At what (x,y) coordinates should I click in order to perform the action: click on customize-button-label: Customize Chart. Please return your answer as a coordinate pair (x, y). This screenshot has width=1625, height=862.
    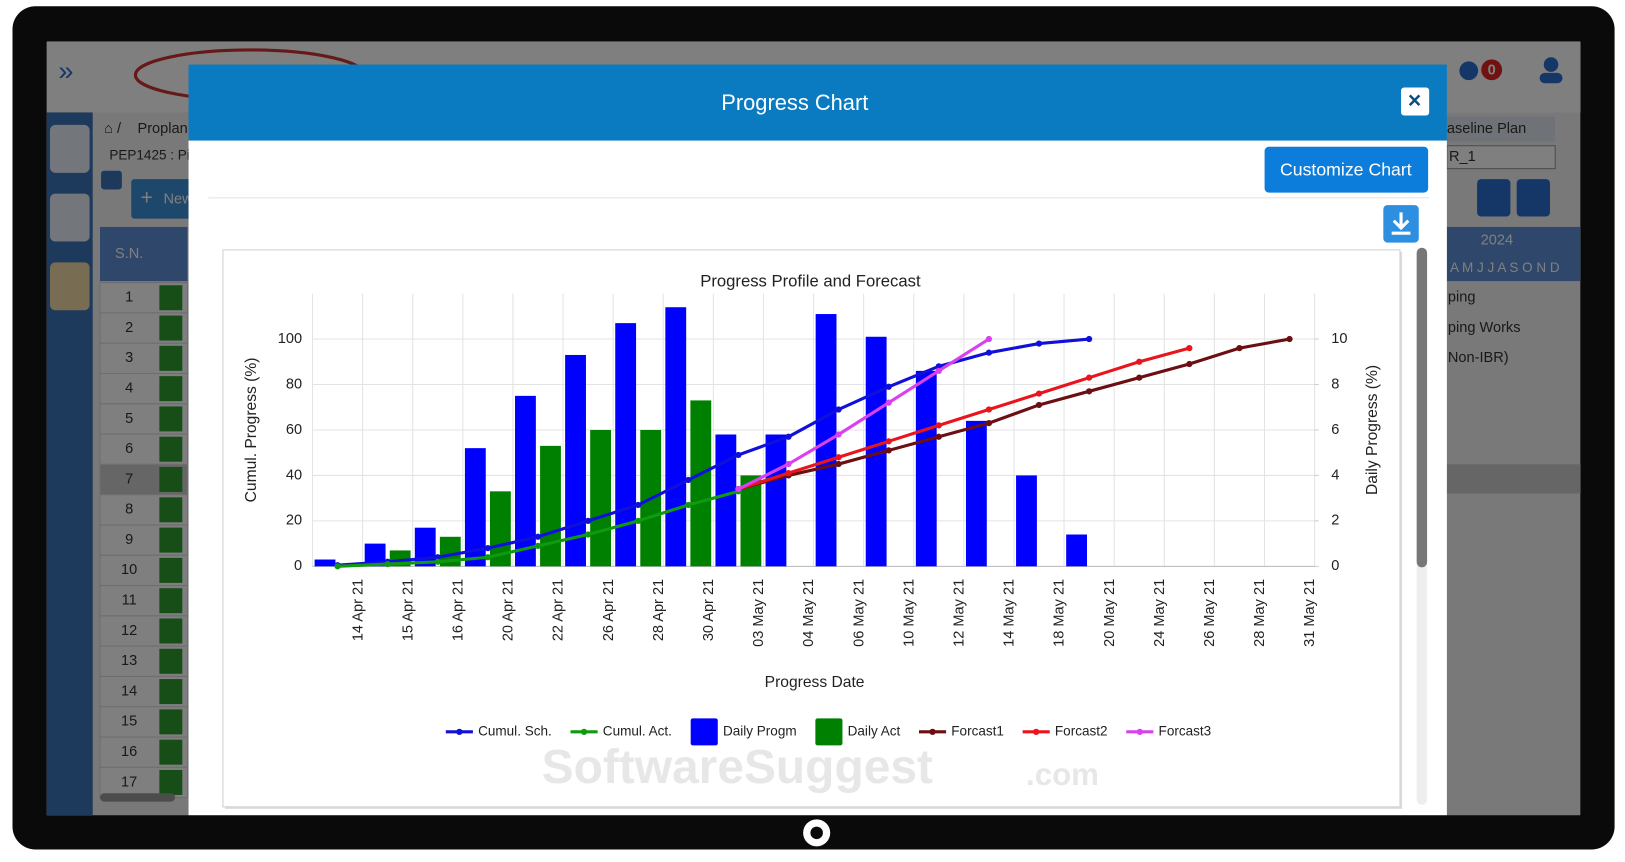
    Looking at the image, I should click on (1346, 169).